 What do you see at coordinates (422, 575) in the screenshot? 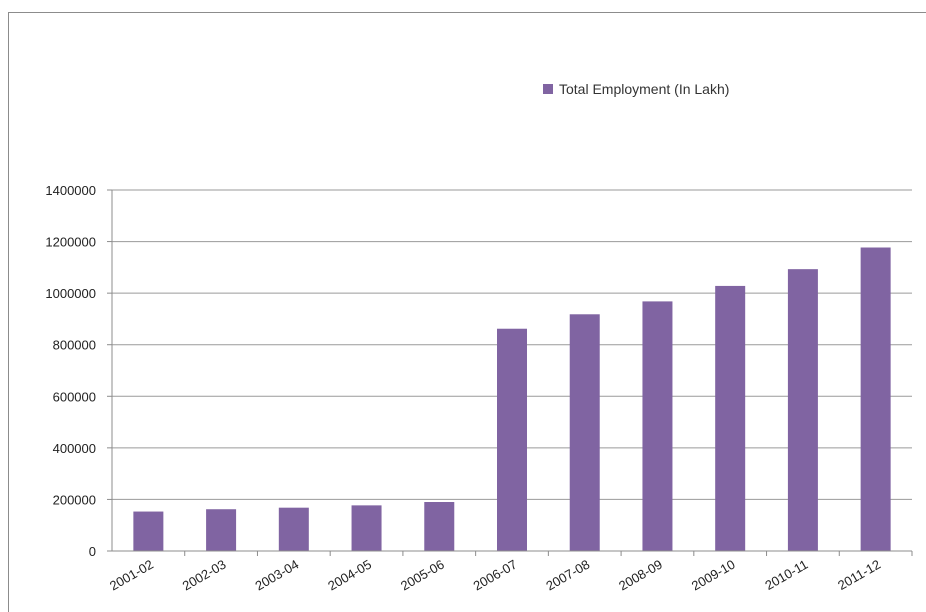
I see `x-tick-label: 2005-06` at bounding box center [422, 575].